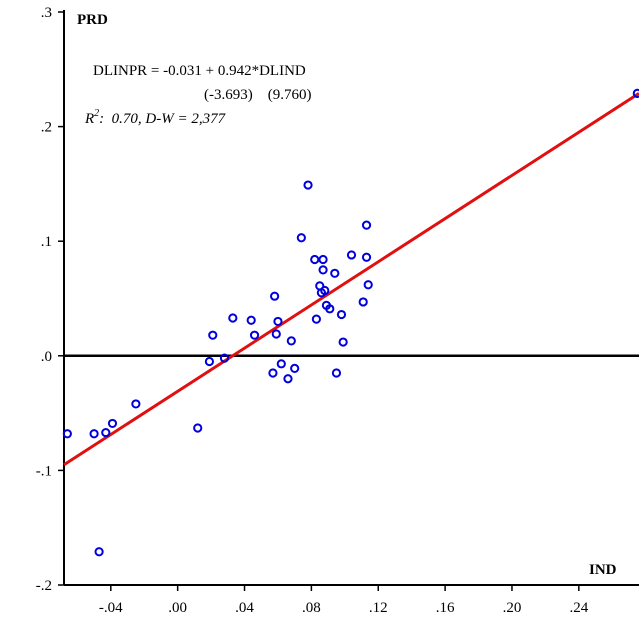  Describe the element at coordinates (46, 13) in the screenshot. I see `y-tick-label: .3` at that location.